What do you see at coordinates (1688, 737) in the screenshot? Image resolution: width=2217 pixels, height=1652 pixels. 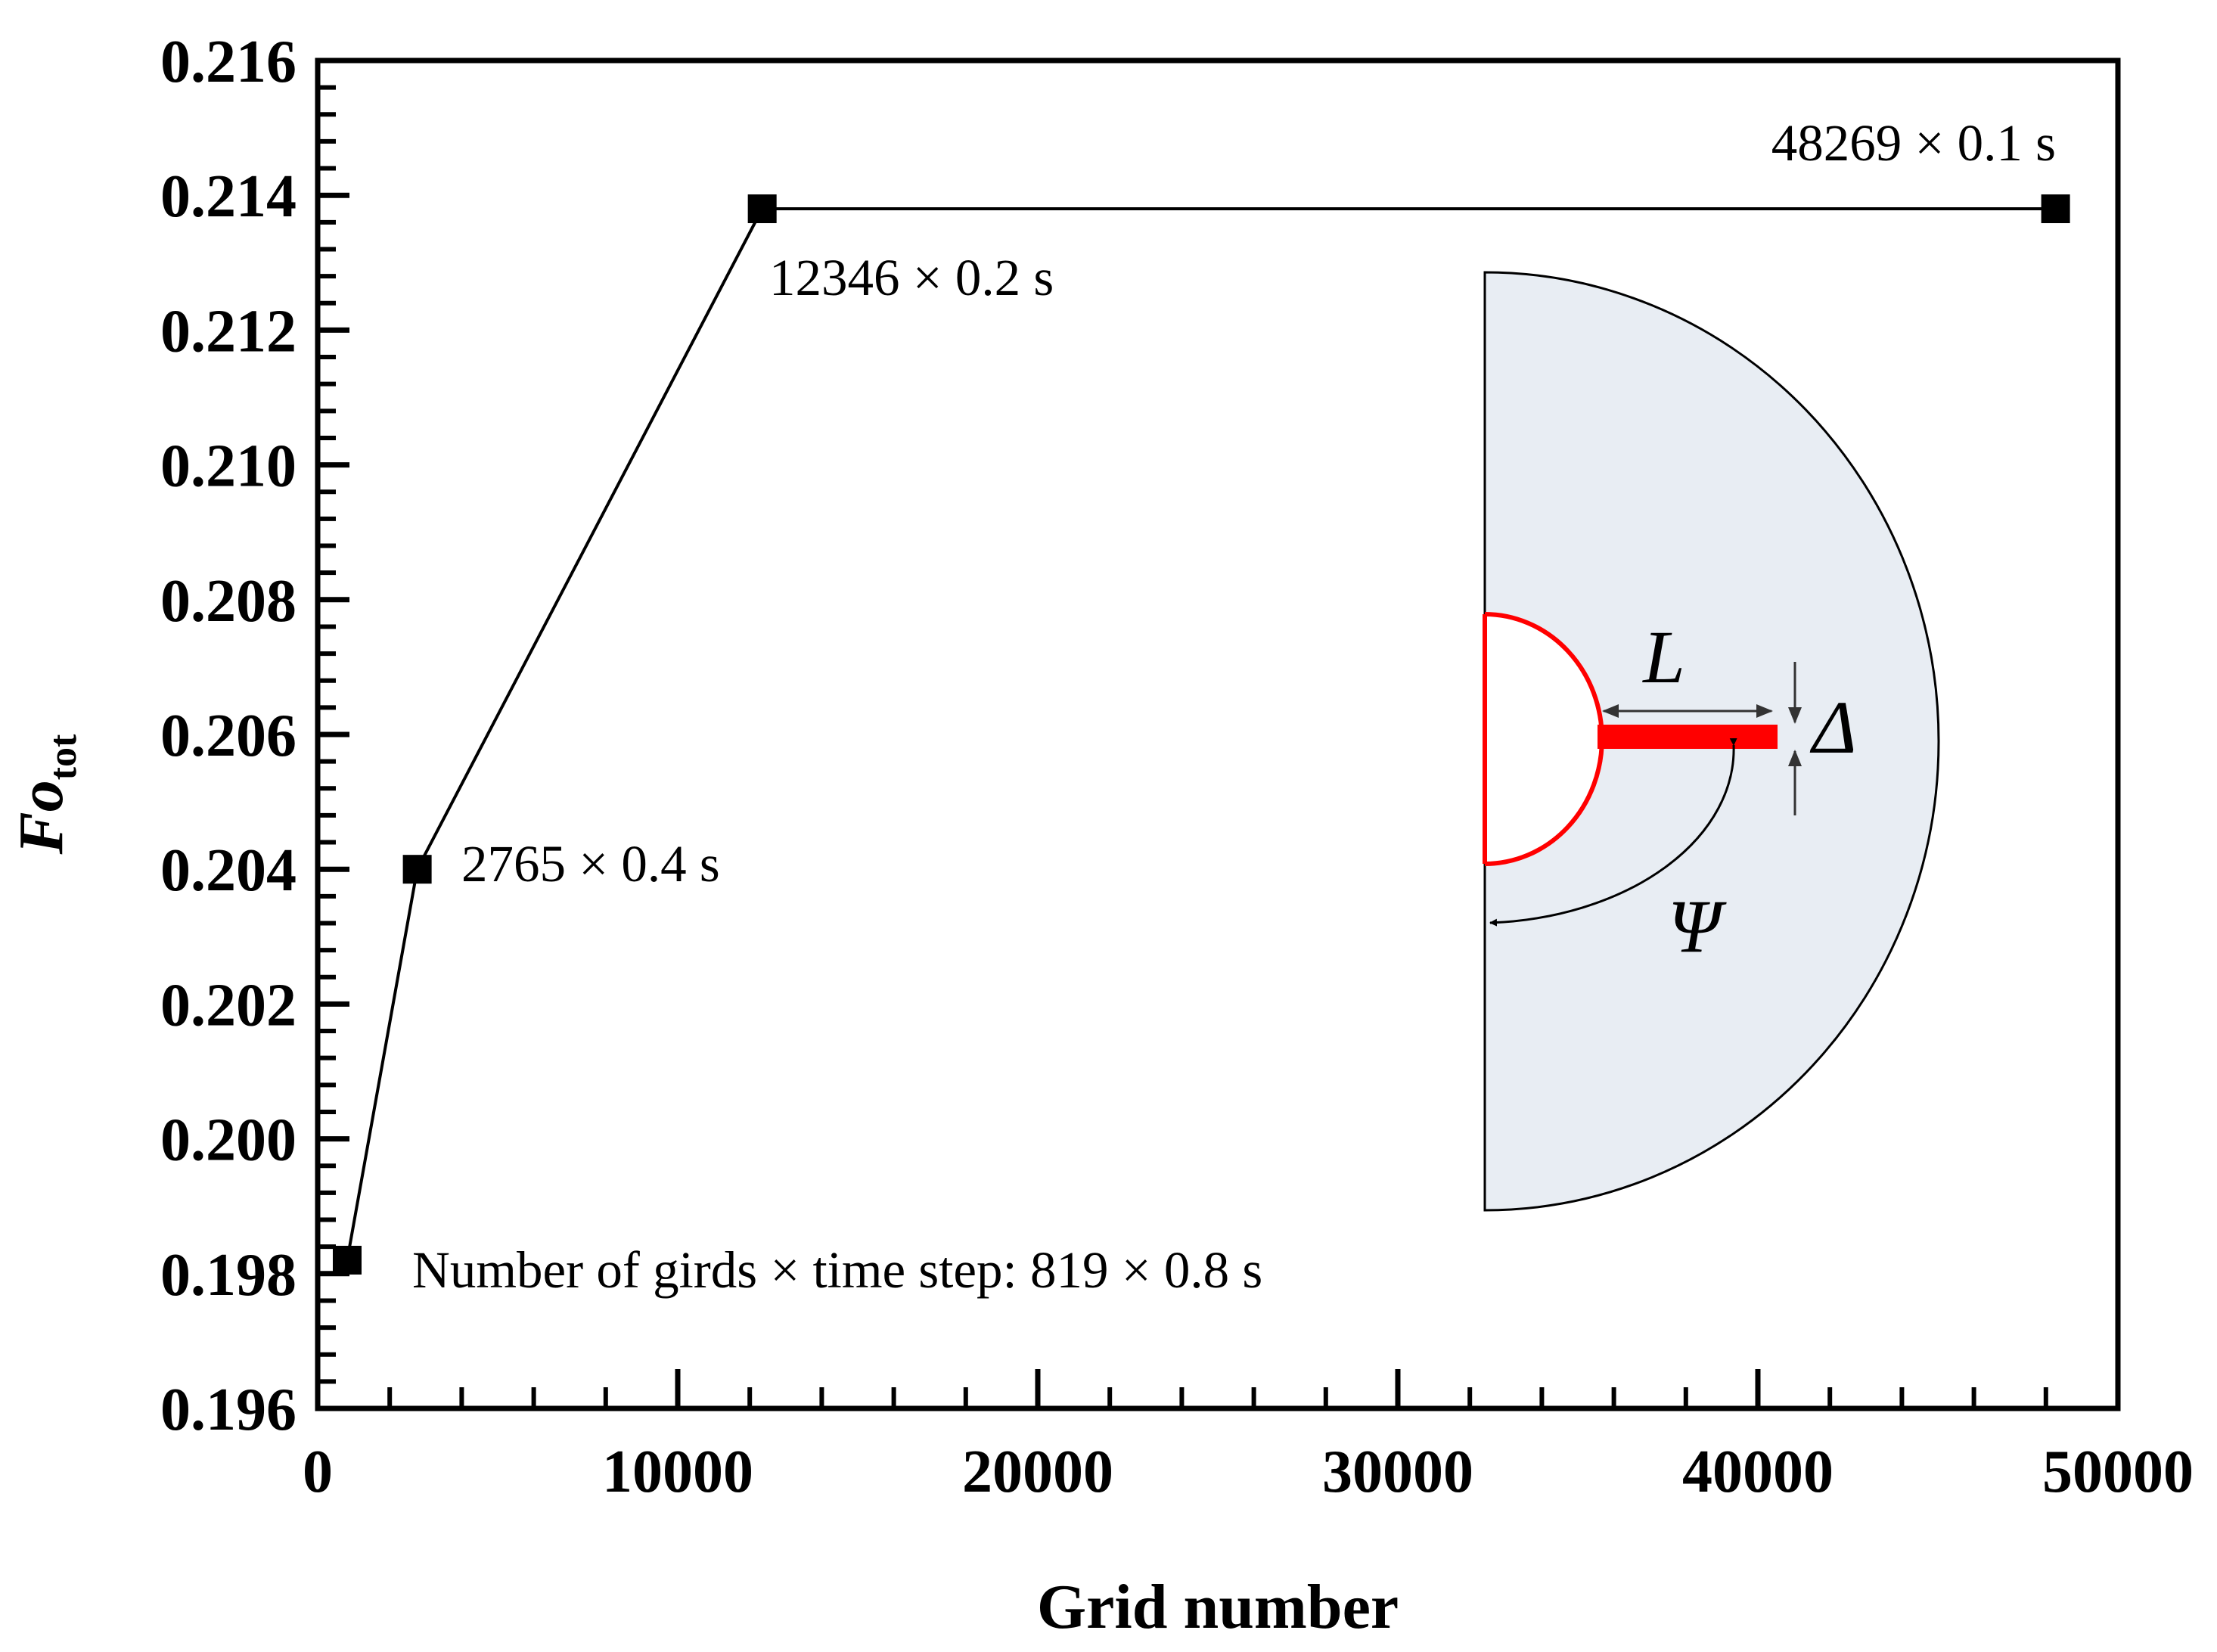 I see `inset-fin` at bounding box center [1688, 737].